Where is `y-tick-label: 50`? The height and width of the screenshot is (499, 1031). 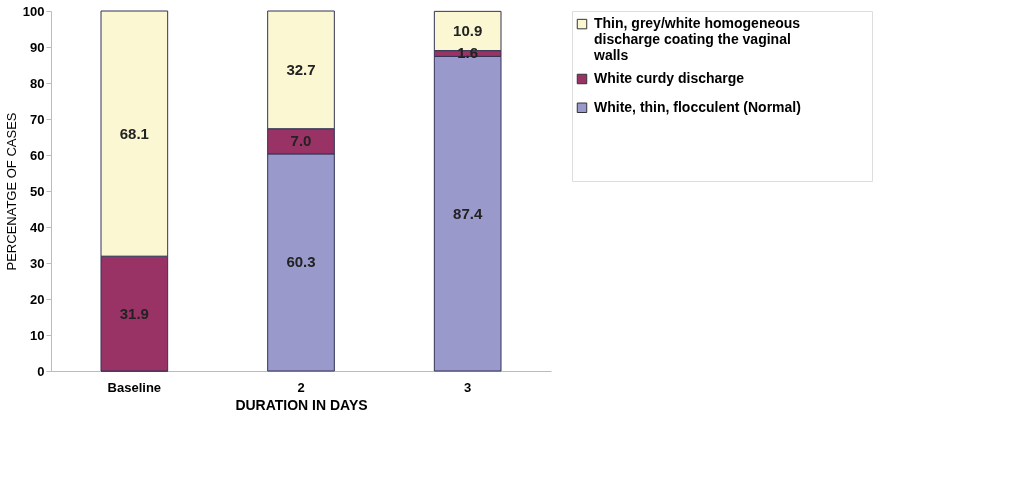
y-tick-label: 50 is located at coordinates (37, 191).